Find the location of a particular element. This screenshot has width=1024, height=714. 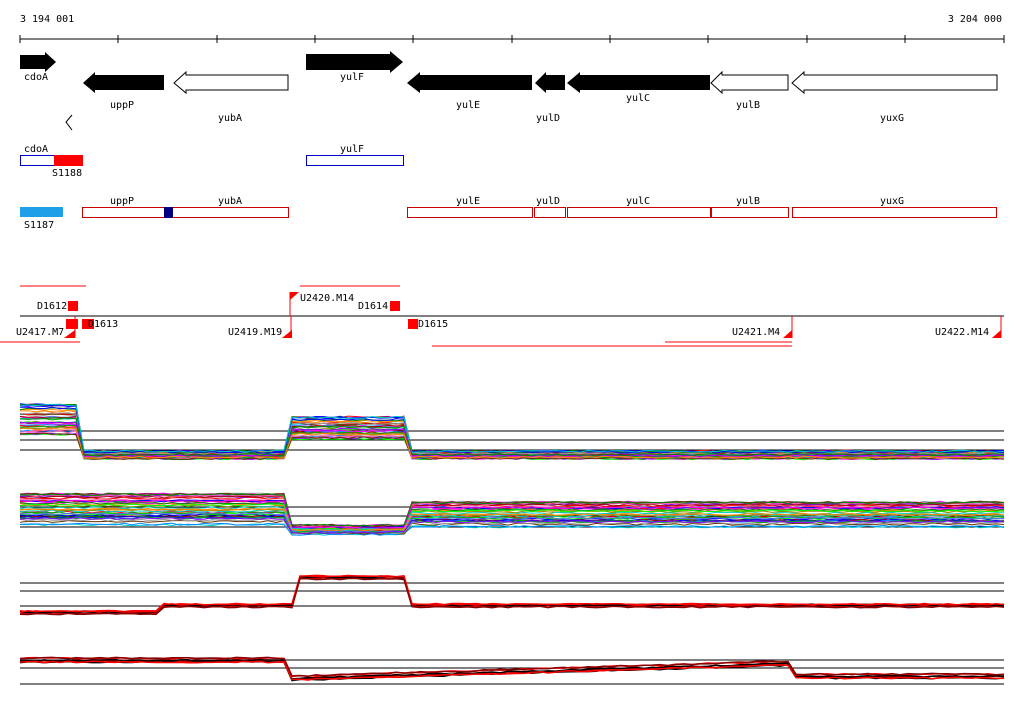

small-chevron-icon is located at coordinates (69, 122).